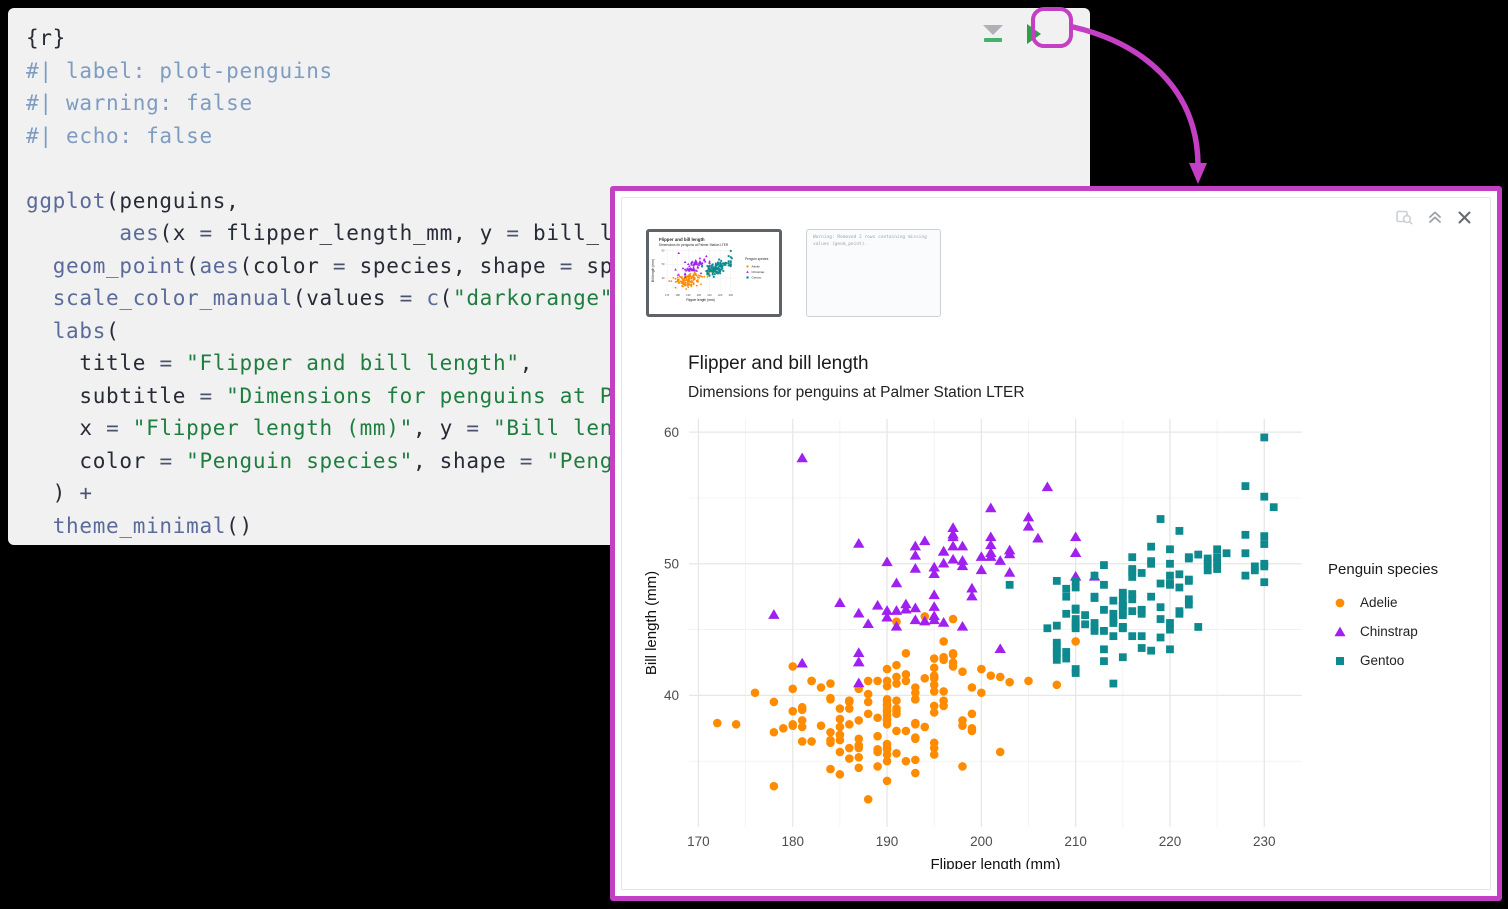 The height and width of the screenshot is (909, 1508). What do you see at coordinates (558, 168) in the screenshot?
I see `code-line` at bounding box center [558, 168].